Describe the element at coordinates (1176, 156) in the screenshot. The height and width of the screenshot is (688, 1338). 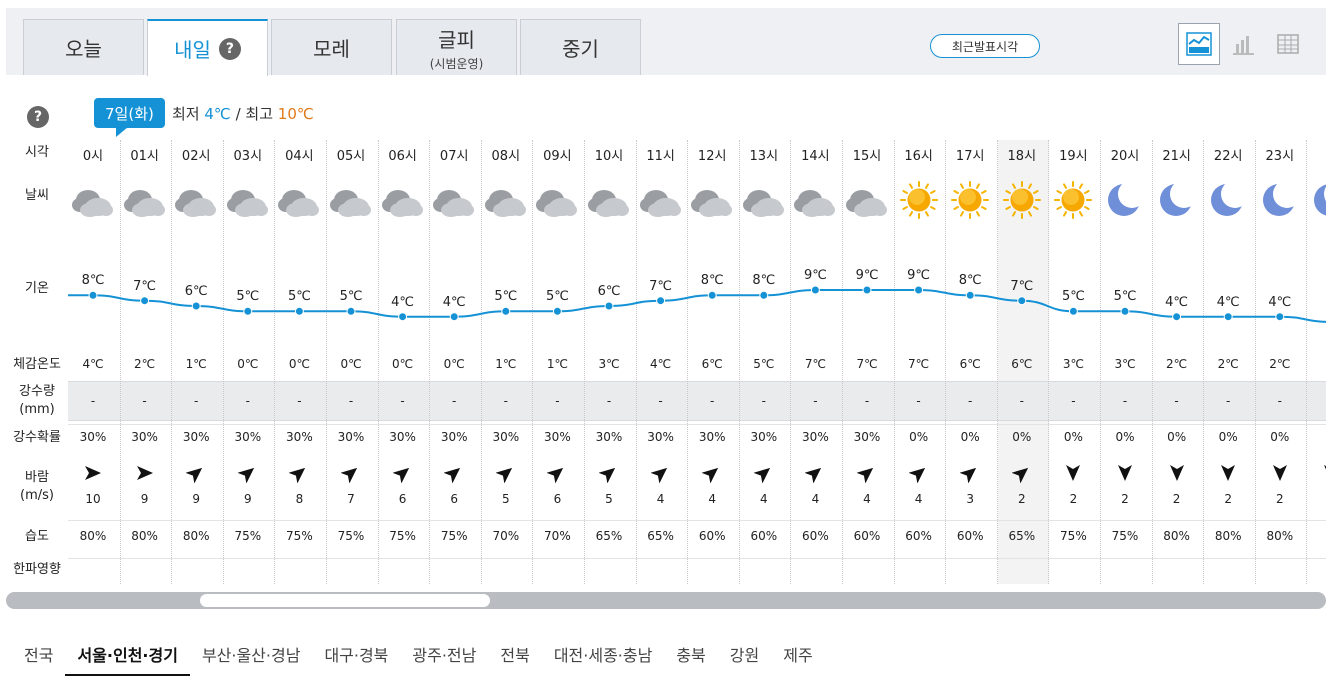
I see `hour-label: 21시` at that location.